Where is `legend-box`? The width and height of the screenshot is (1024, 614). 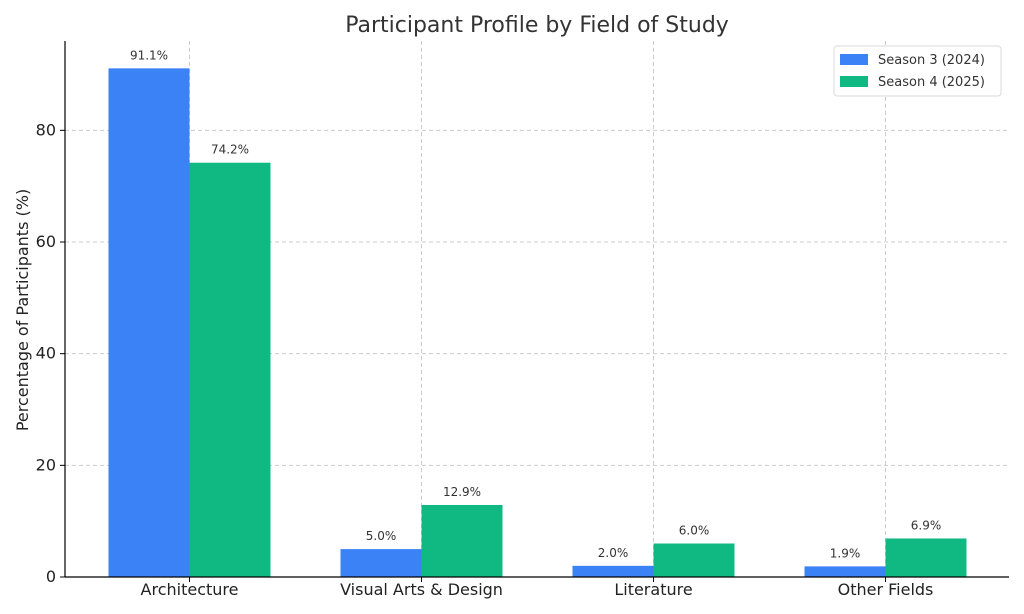 legend-box is located at coordinates (917, 71).